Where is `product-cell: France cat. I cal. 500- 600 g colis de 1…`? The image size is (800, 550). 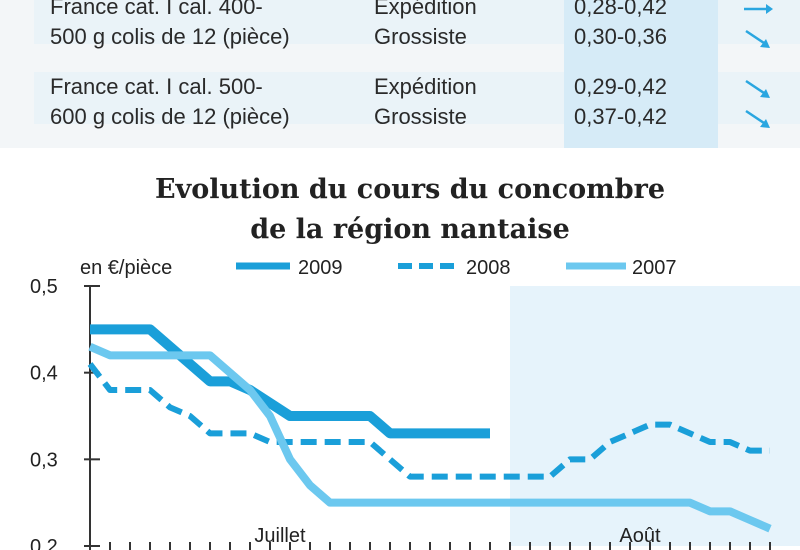
product-cell: France cat. I cal. 500- 600 g colis de 1… is located at coordinates (170, 102).